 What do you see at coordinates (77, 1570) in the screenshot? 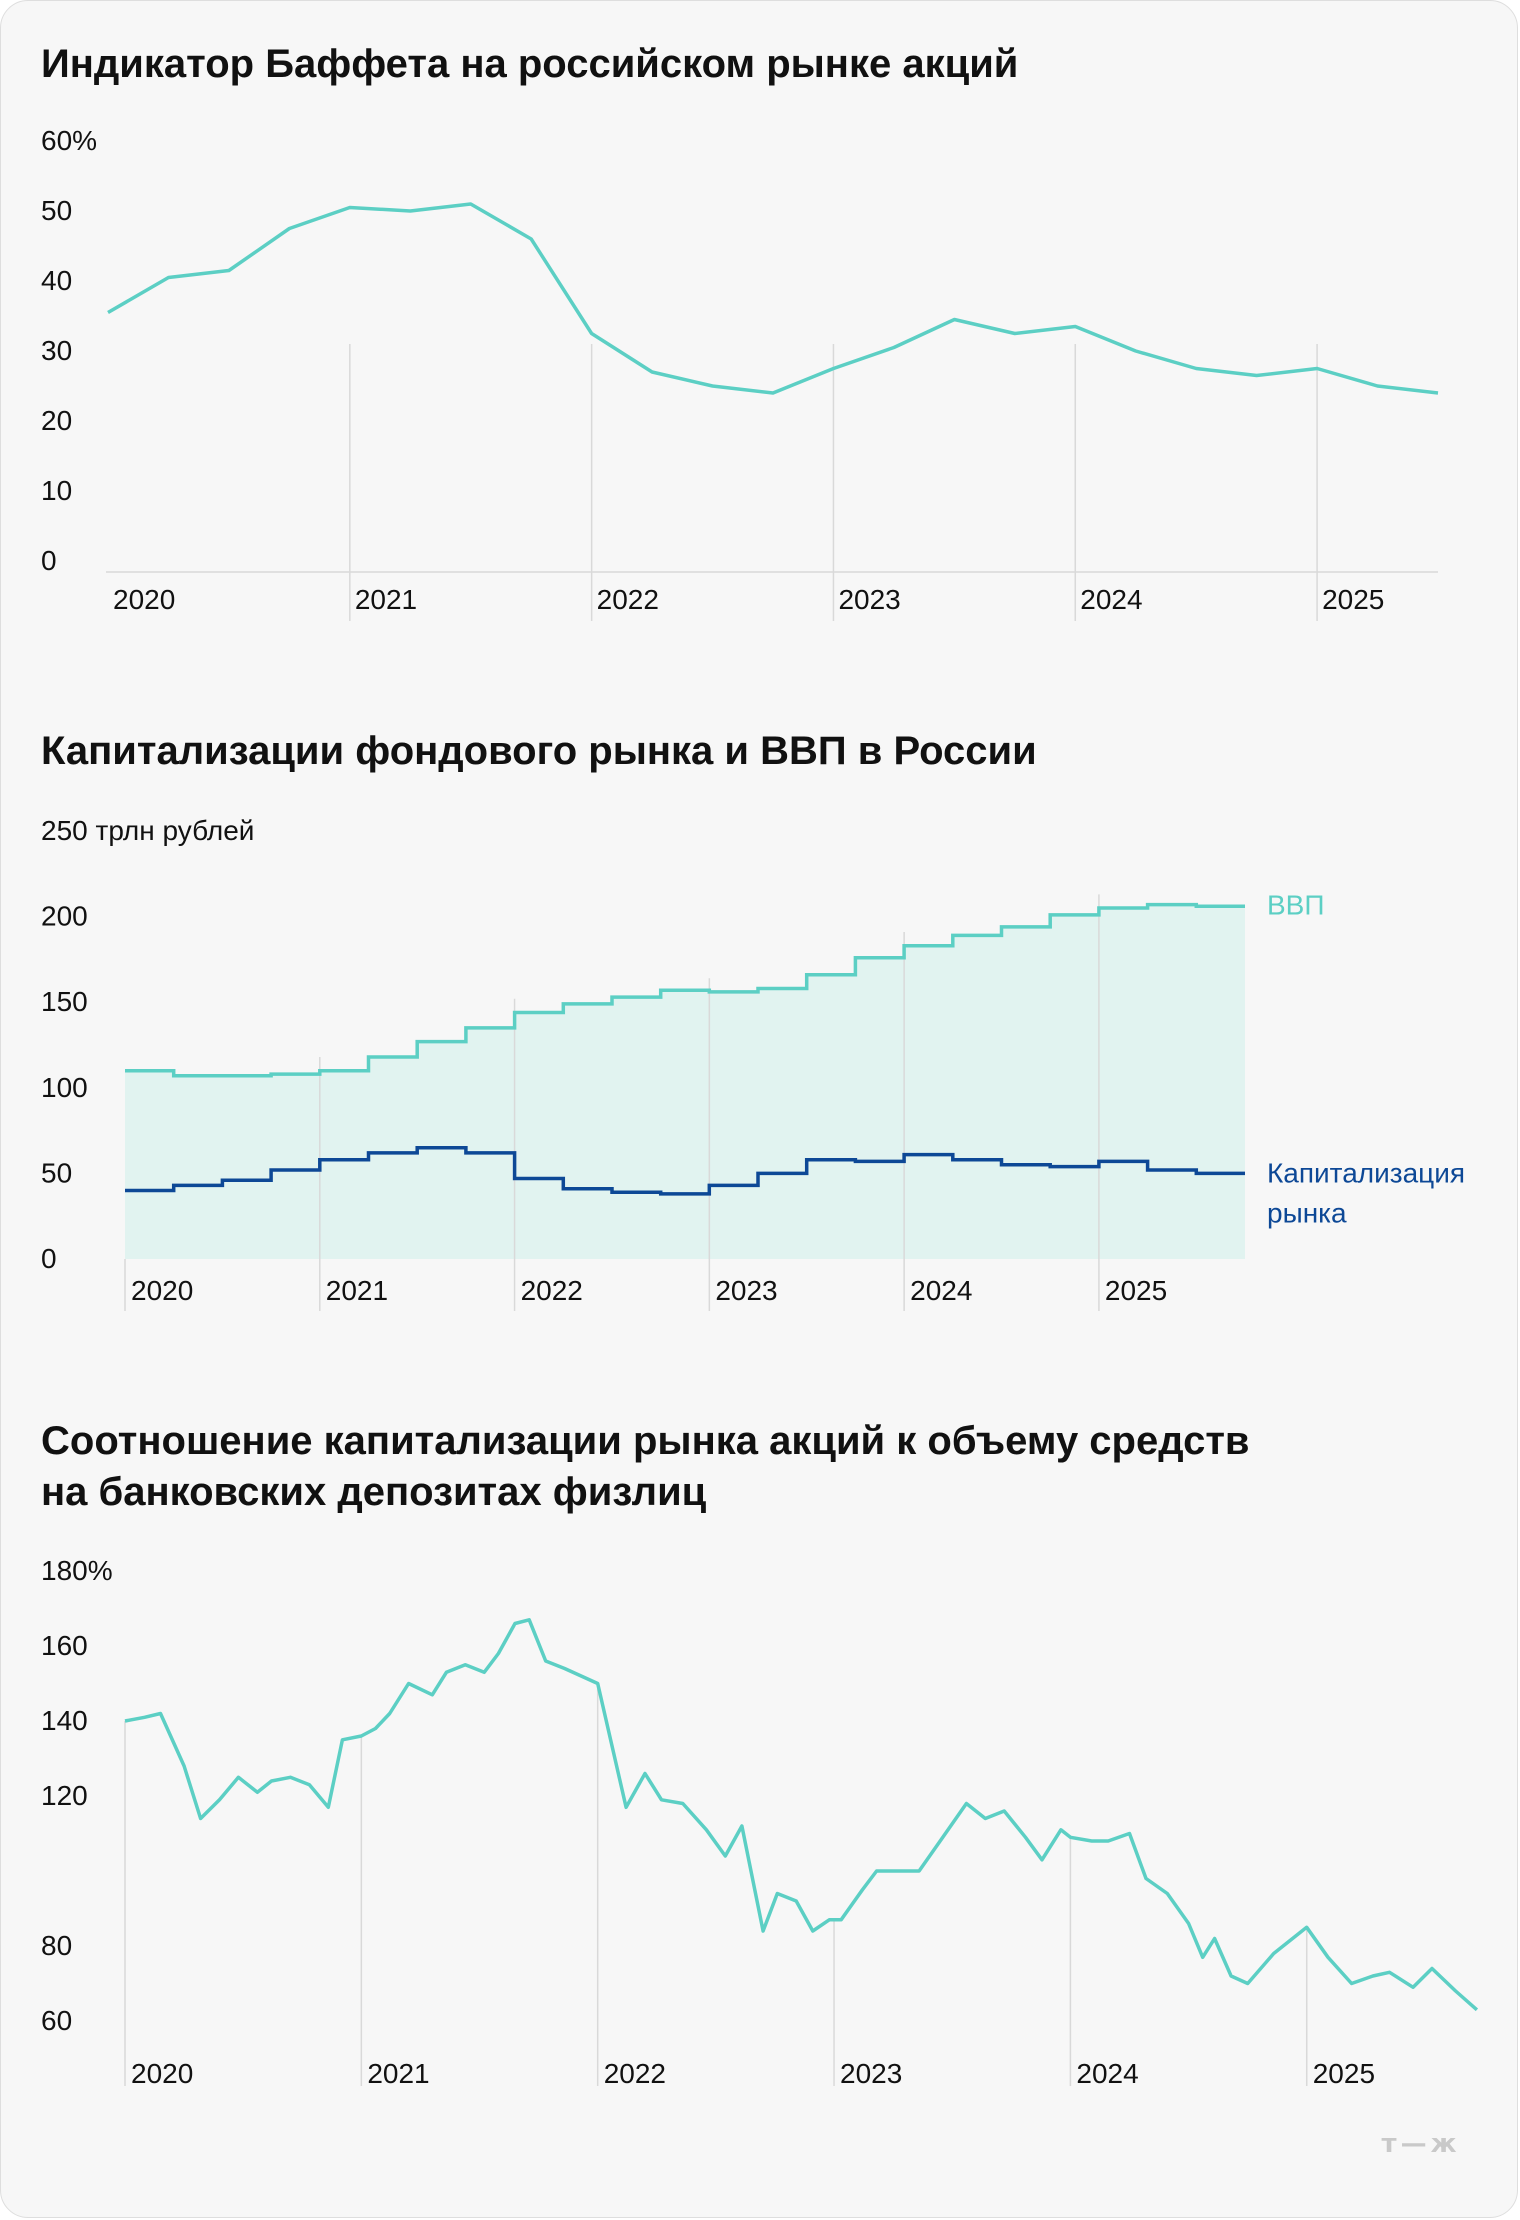
I see `y-tick-label: 180%` at bounding box center [77, 1570].